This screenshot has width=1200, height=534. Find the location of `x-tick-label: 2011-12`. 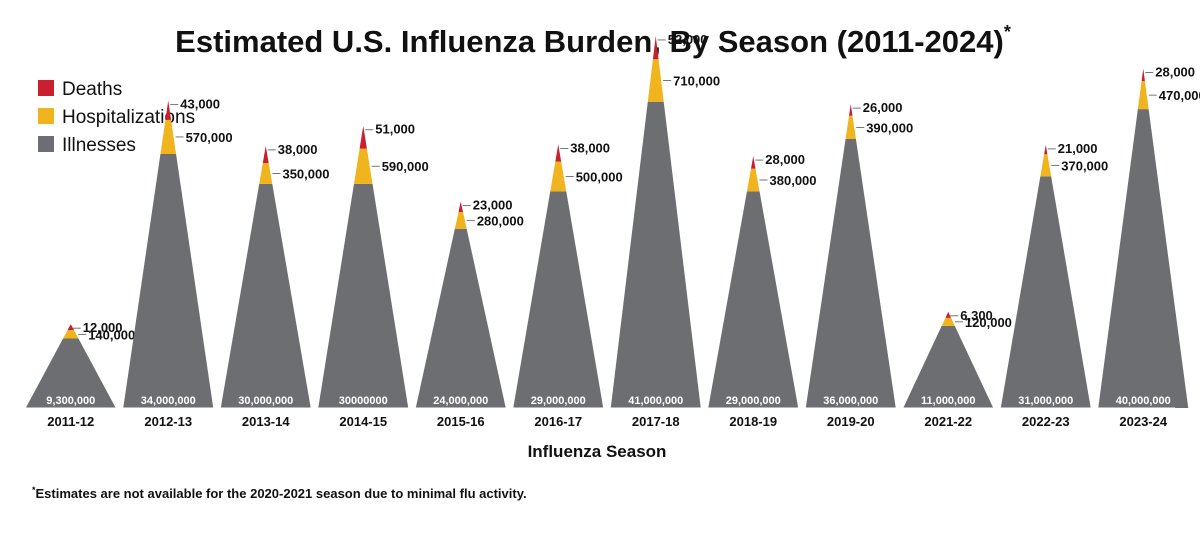

x-tick-label: 2011-12 is located at coordinates (70, 421).